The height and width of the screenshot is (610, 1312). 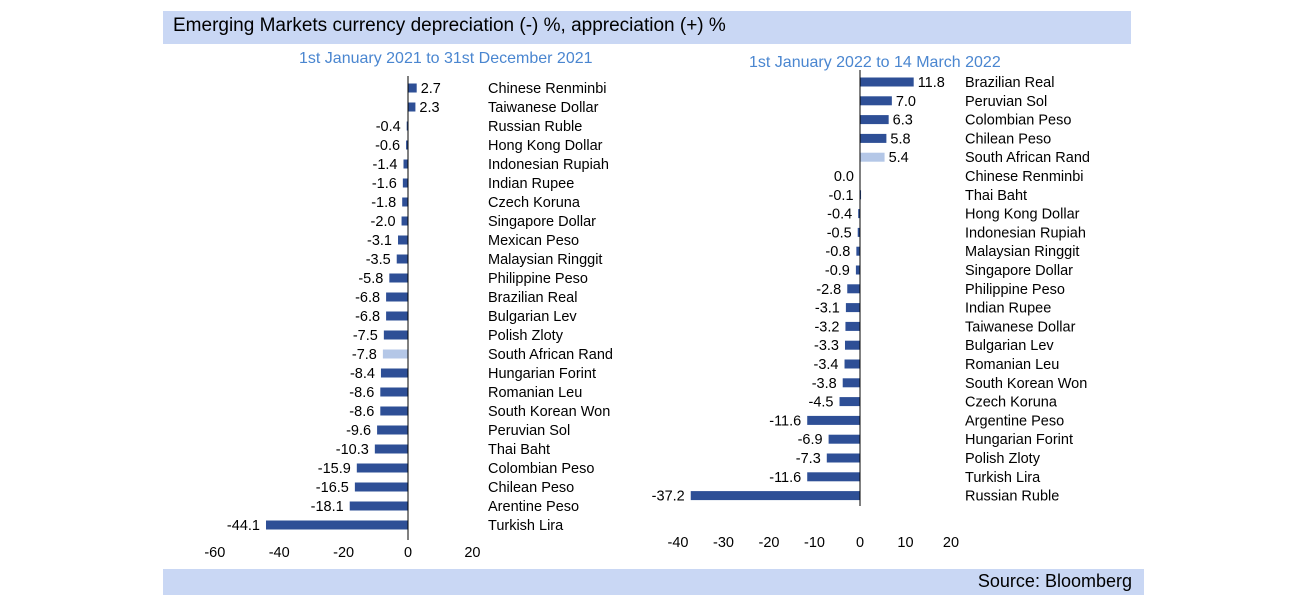 I want to click on category-label-1-20: Polish Zloty, so click(x=1003, y=459).